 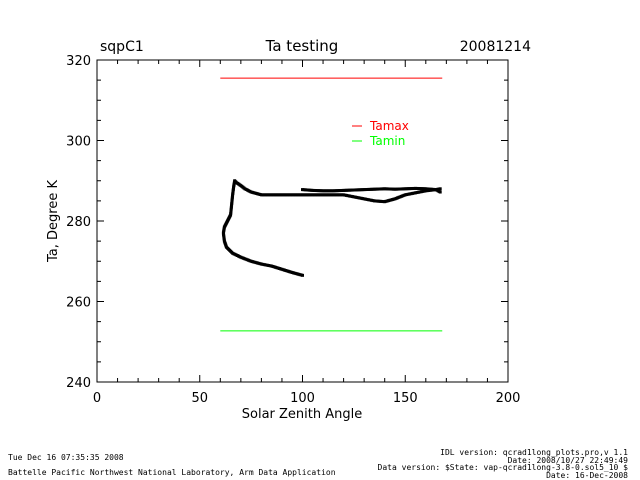 I want to click on legend: Tamax Tamin, so click(x=380, y=133).